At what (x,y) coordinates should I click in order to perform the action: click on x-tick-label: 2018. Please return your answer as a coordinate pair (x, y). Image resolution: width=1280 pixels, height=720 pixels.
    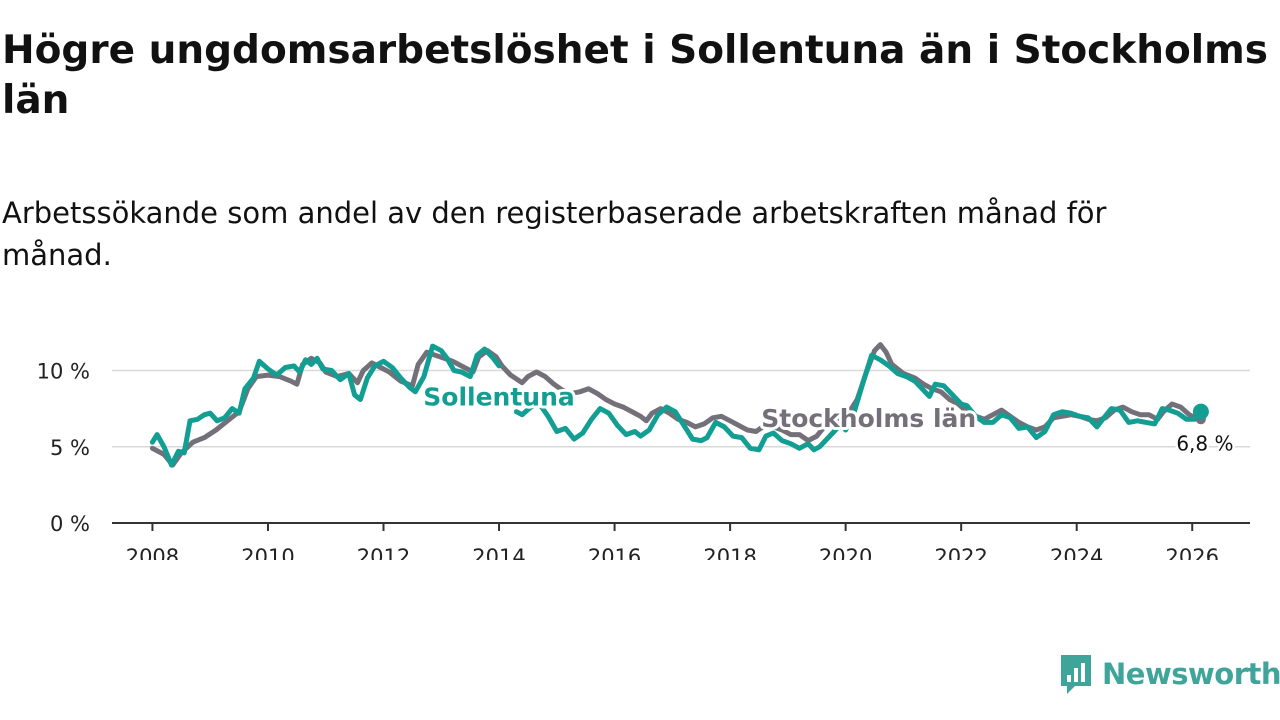
    Looking at the image, I should click on (729, 552).